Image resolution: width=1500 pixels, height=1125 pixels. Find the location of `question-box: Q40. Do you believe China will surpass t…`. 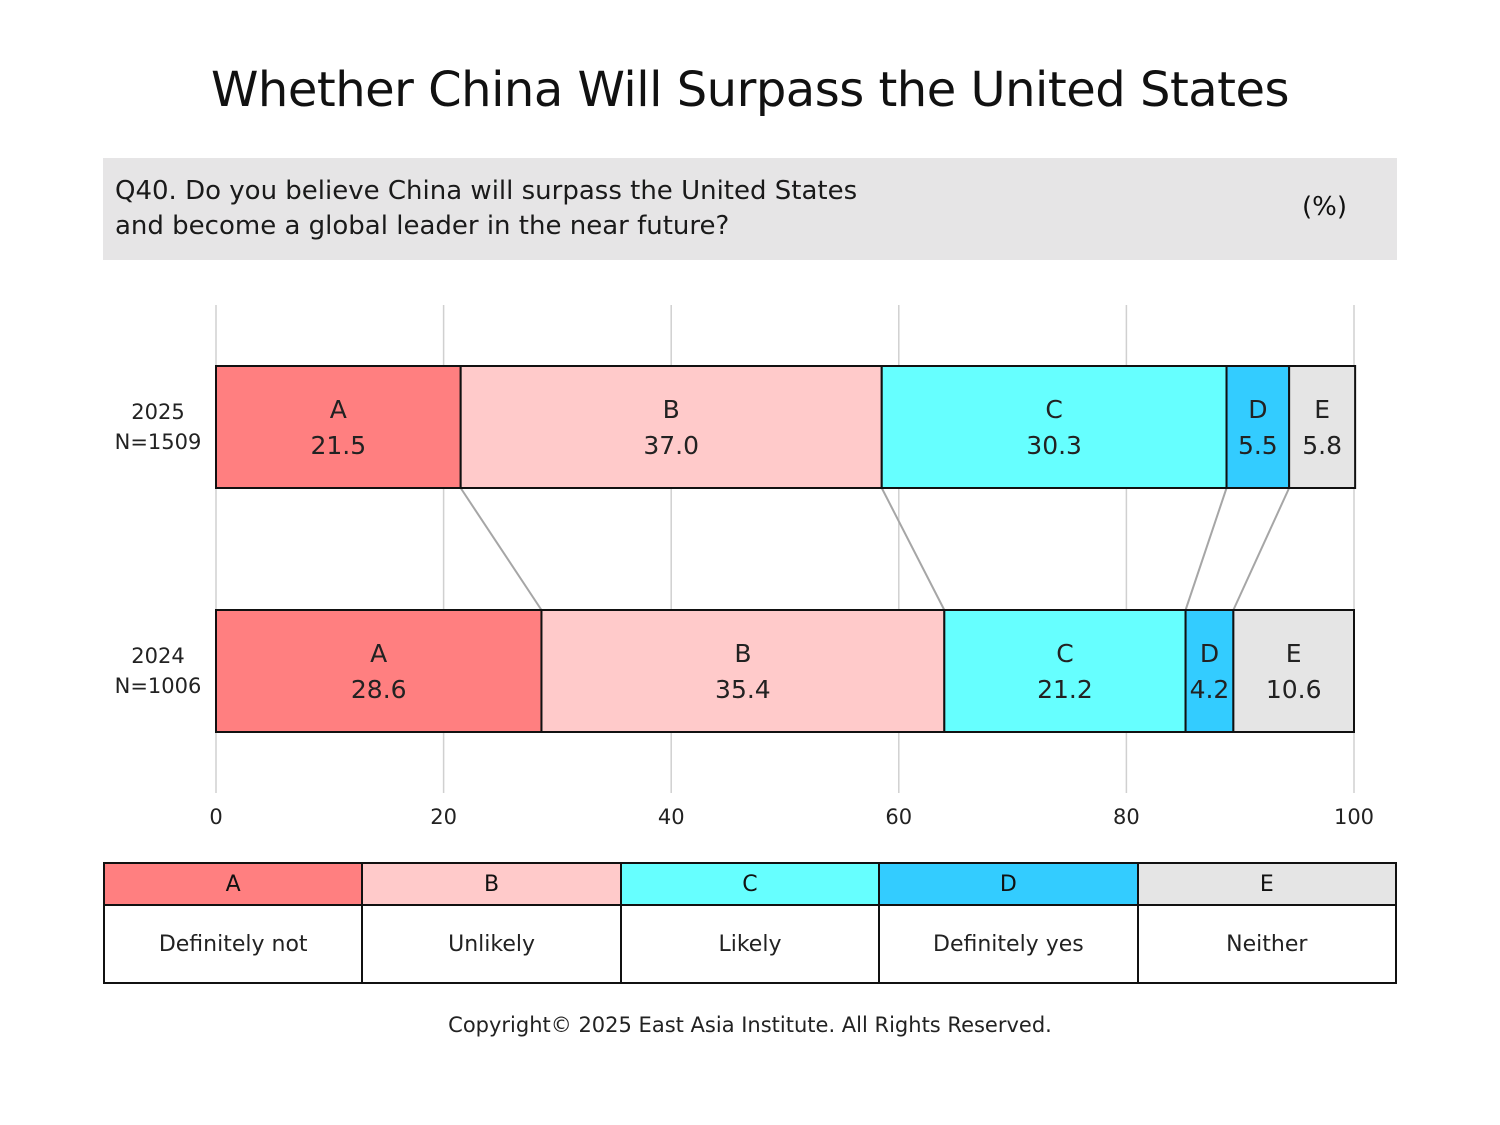

question-box: Q40. Do you believe China will surpass t… is located at coordinates (750, 209).